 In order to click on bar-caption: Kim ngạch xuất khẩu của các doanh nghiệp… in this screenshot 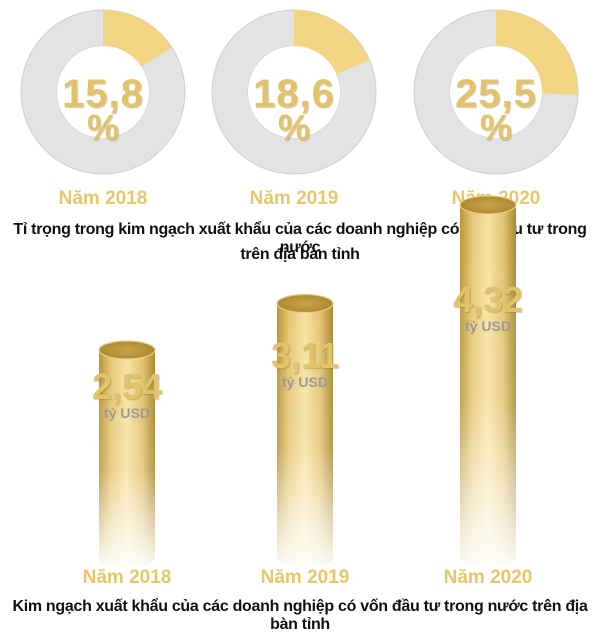, I will do `click(300, 615)`.